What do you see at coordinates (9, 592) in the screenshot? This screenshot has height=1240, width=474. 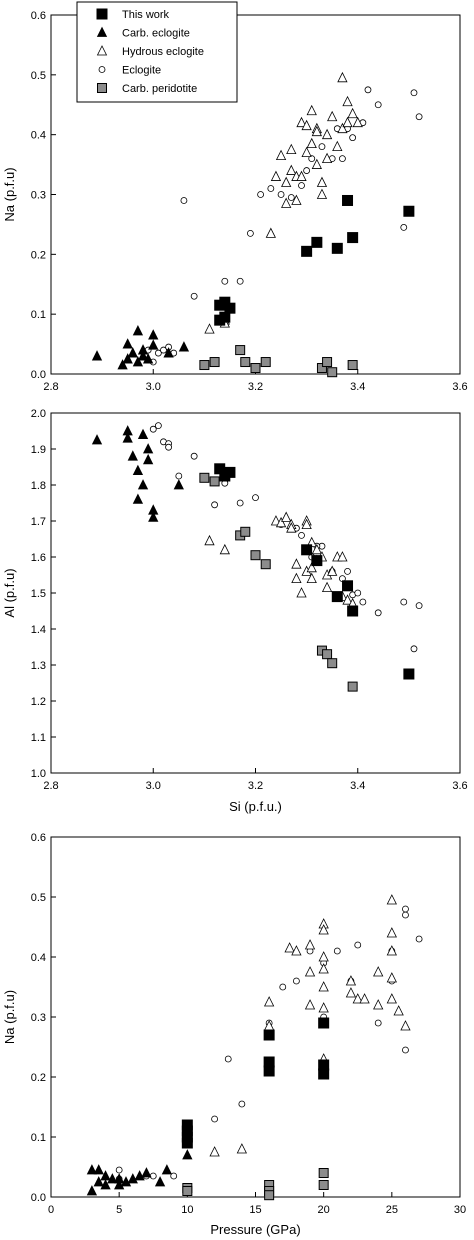 I see `y-axis-label: Al (p.f.u)` at bounding box center [9, 592].